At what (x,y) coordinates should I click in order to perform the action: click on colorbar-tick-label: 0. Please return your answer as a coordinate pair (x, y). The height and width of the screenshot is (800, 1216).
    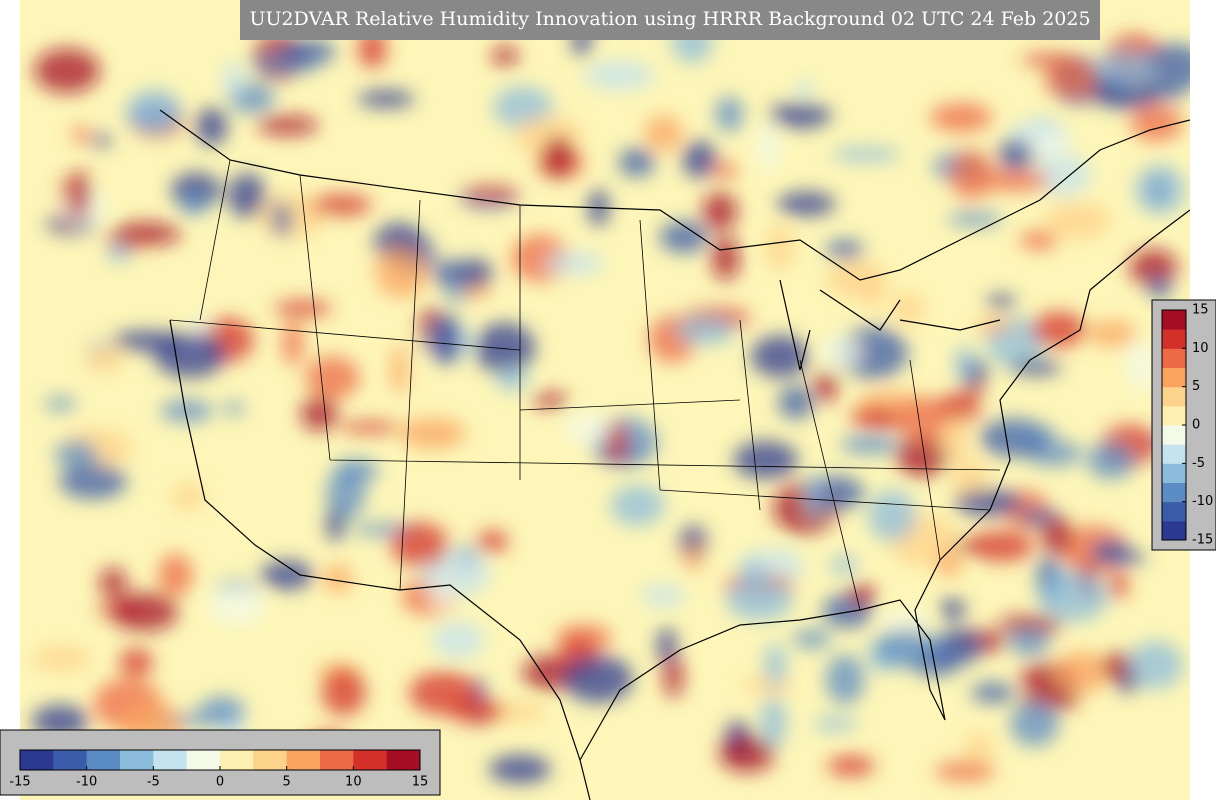
    Looking at the image, I should click on (1196, 425).